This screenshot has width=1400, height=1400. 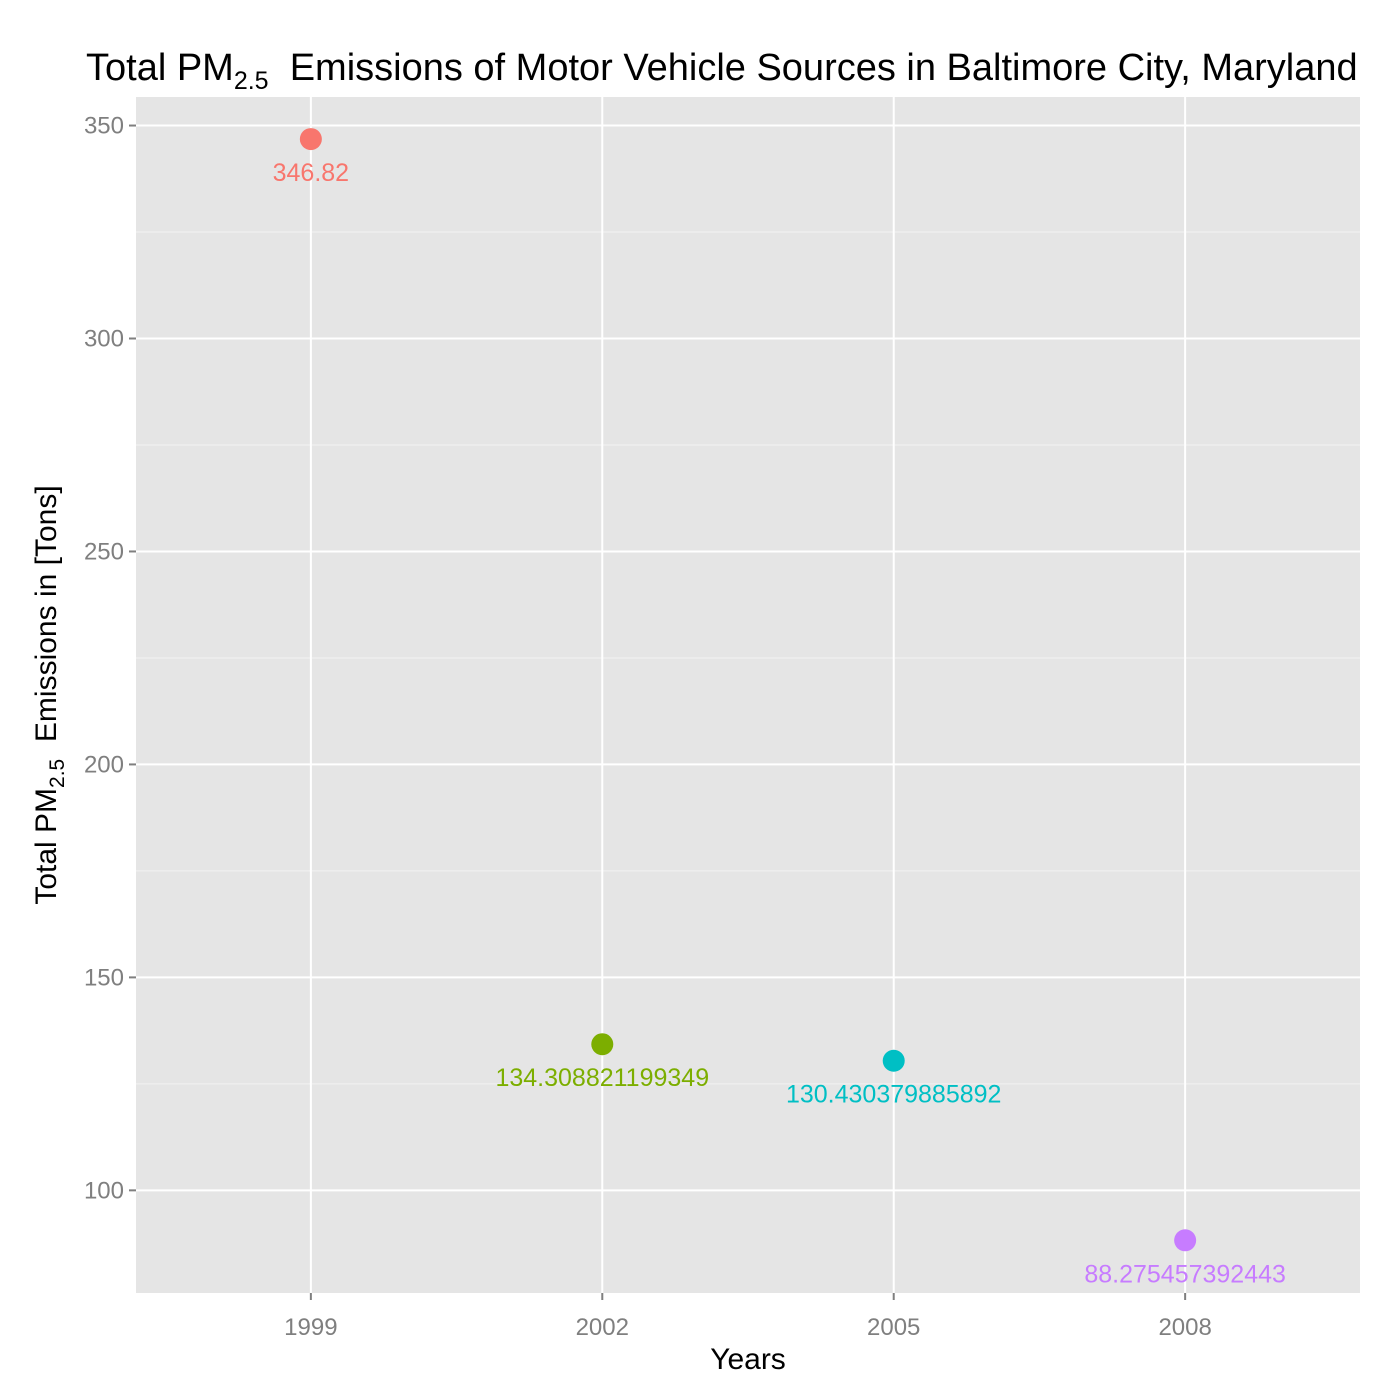 What do you see at coordinates (104, 977) in the screenshot?
I see `y-tick-label: 150` at bounding box center [104, 977].